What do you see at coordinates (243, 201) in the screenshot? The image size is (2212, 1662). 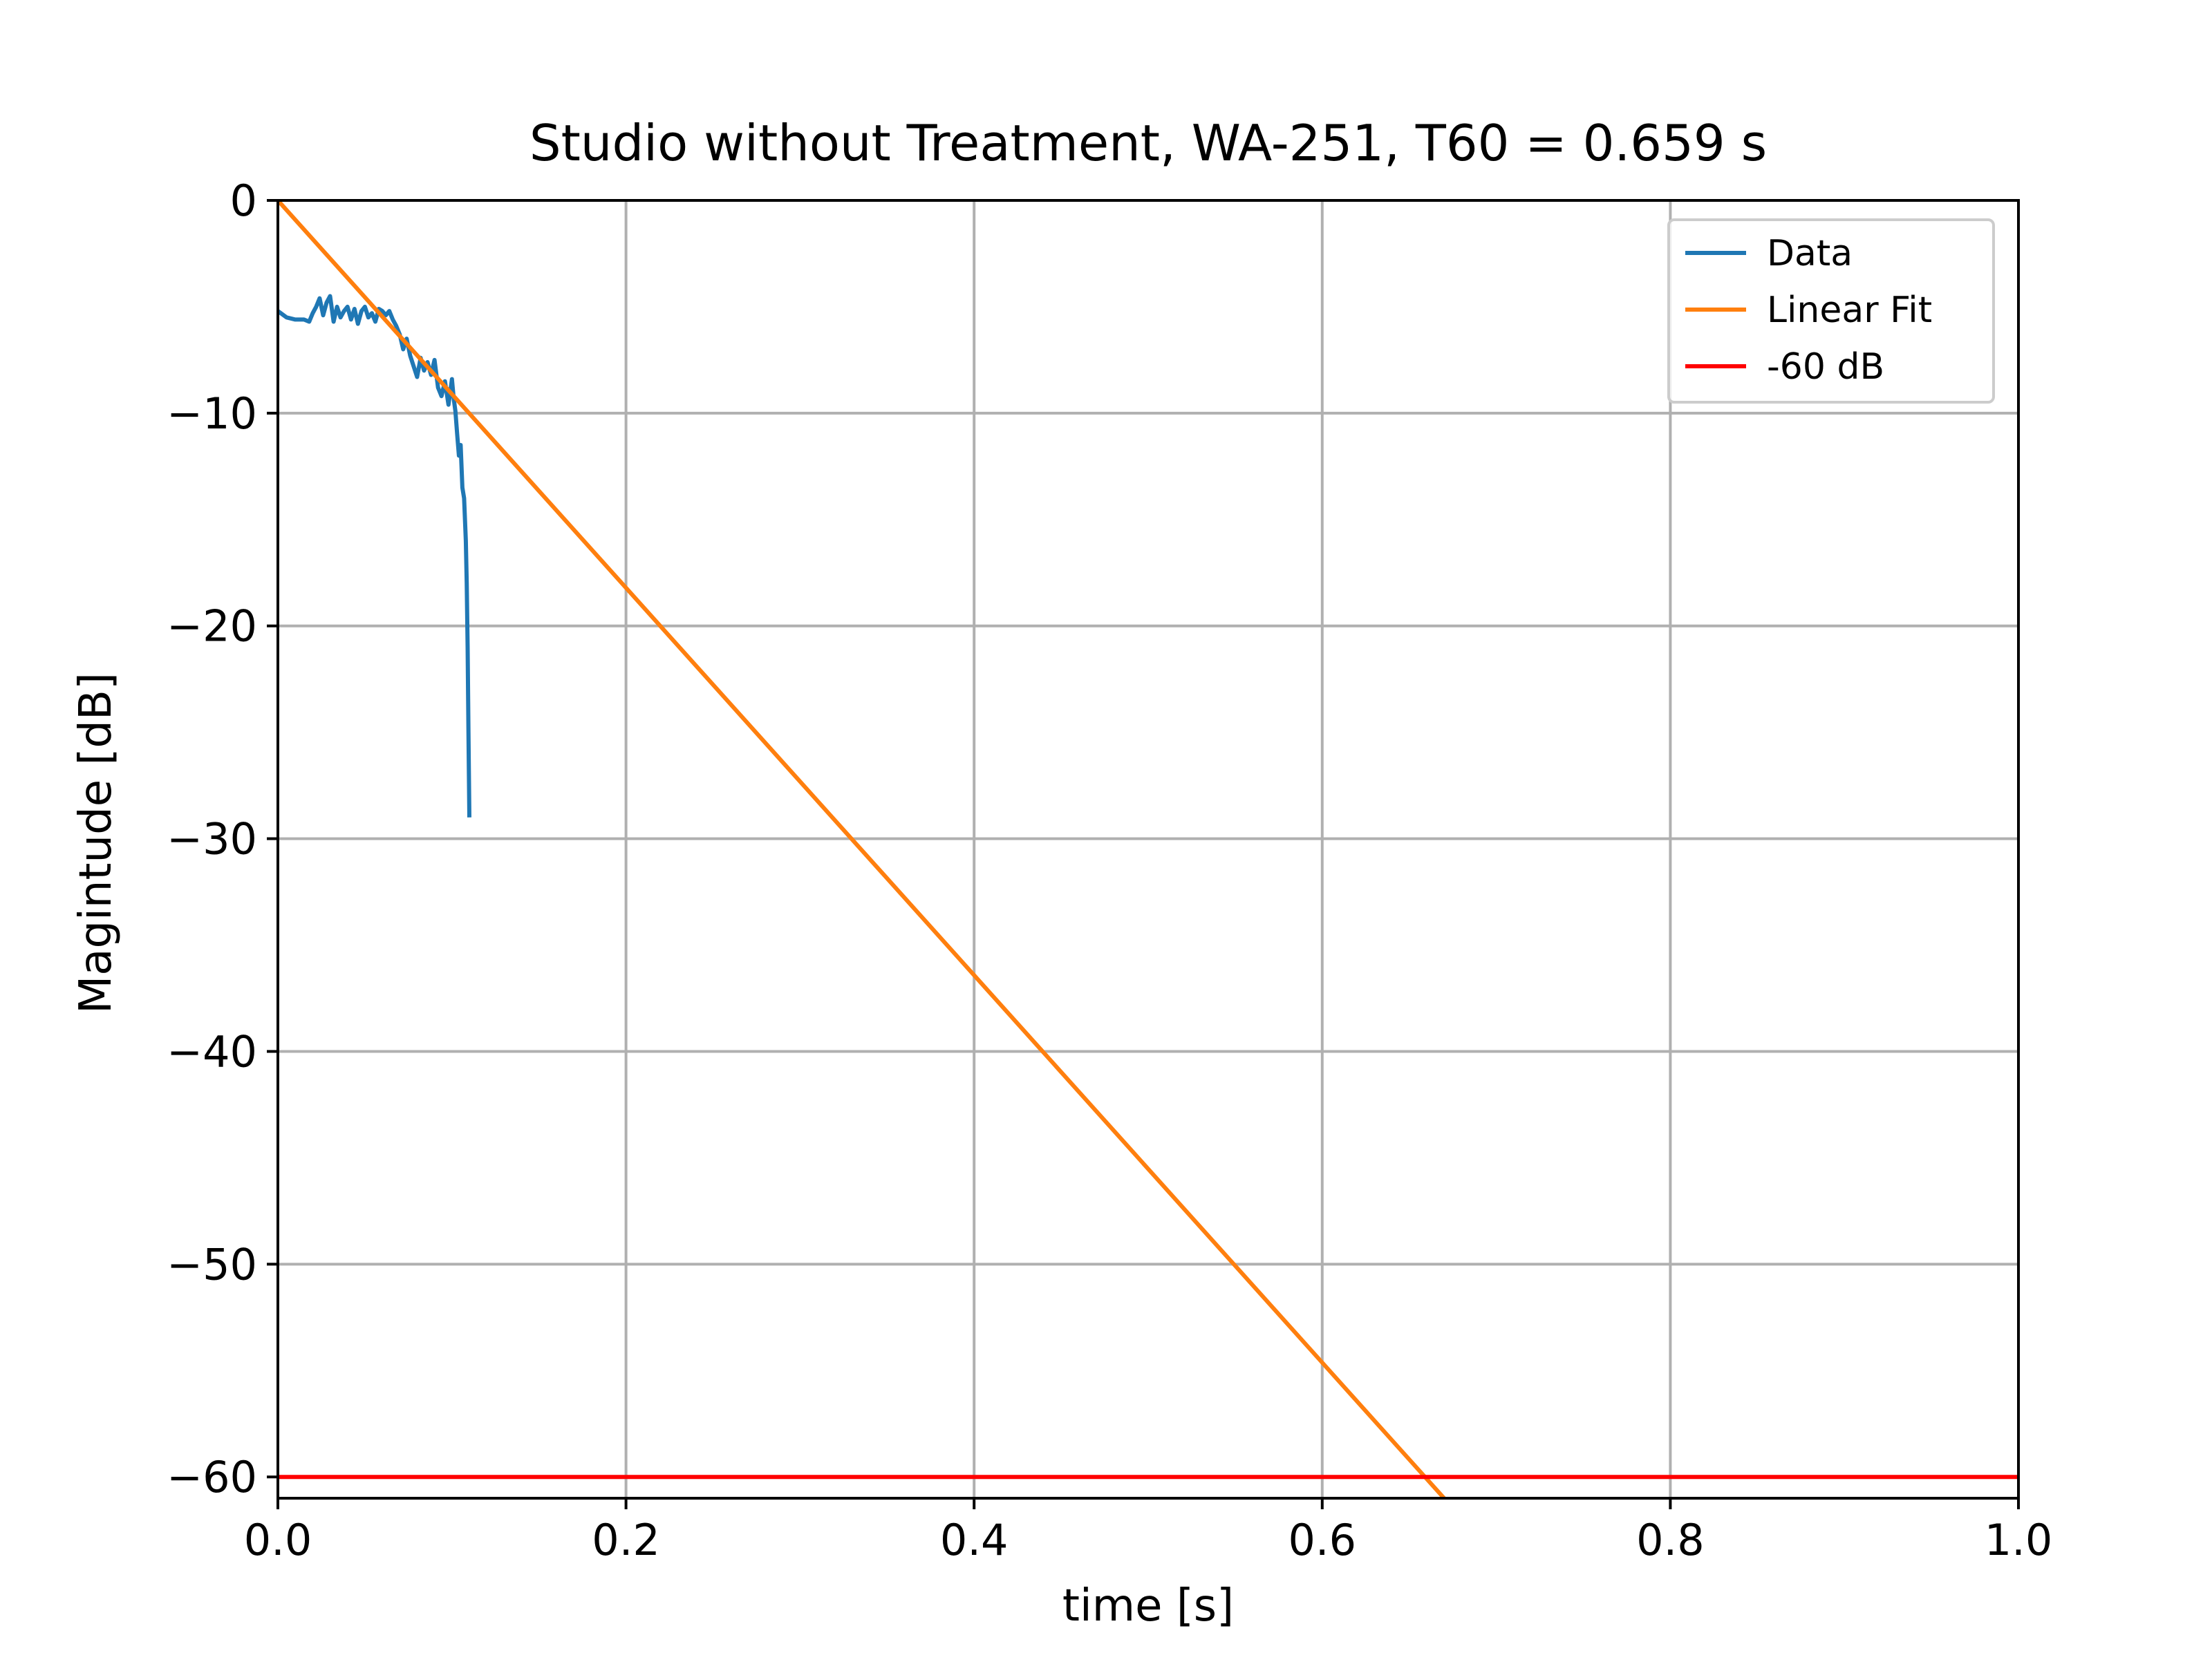 I see `y-tick-label: 0` at bounding box center [243, 201].